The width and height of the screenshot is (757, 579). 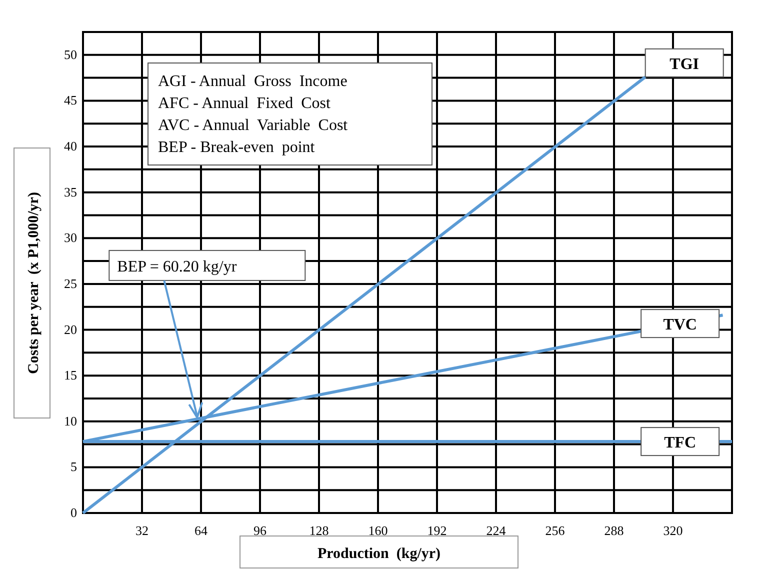 What do you see at coordinates (237, 147) in the screenshot?
I see `annotation: BEP - Break-even point` at bounding box center [237, 147].